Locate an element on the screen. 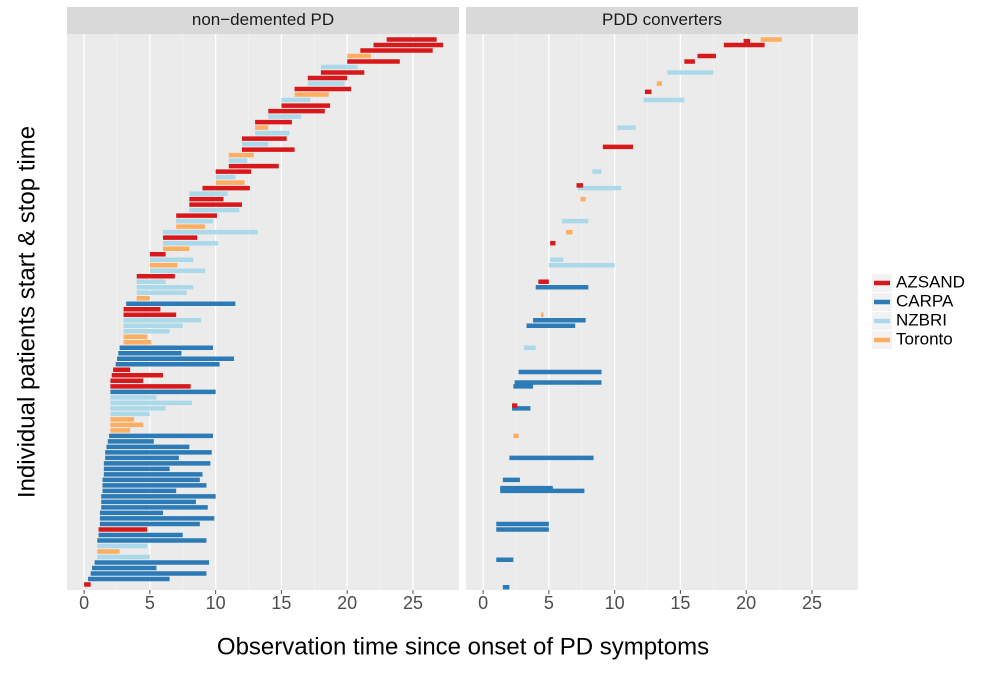 The width and height of the screenshot is (989, 673). y-axis-label: Individual patients start & stop time is located at coordinates (26, 312).